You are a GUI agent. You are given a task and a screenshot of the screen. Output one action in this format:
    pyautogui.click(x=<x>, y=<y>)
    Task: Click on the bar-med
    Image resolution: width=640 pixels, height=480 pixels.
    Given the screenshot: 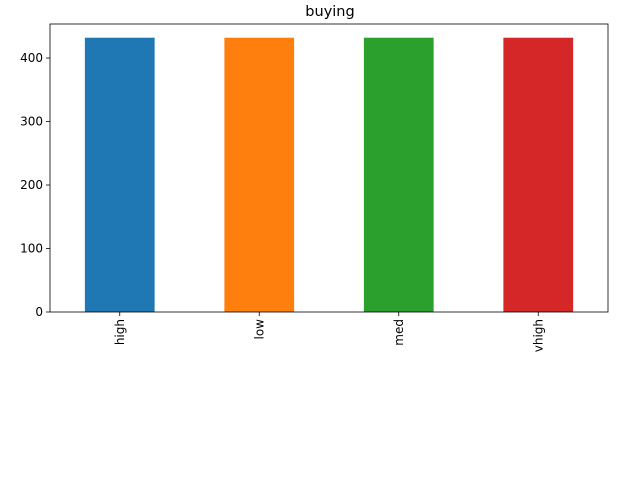 What is the action you would take?
    pyautogui.click(x=398, y=174)
    